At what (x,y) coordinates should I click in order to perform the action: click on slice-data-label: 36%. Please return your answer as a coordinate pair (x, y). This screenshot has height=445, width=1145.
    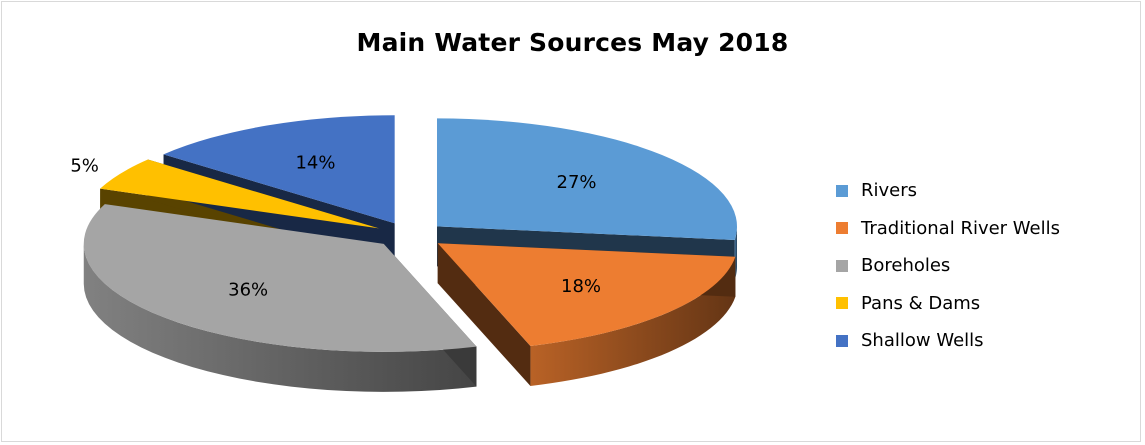
    Looking at the image, I should click on (248, 290).